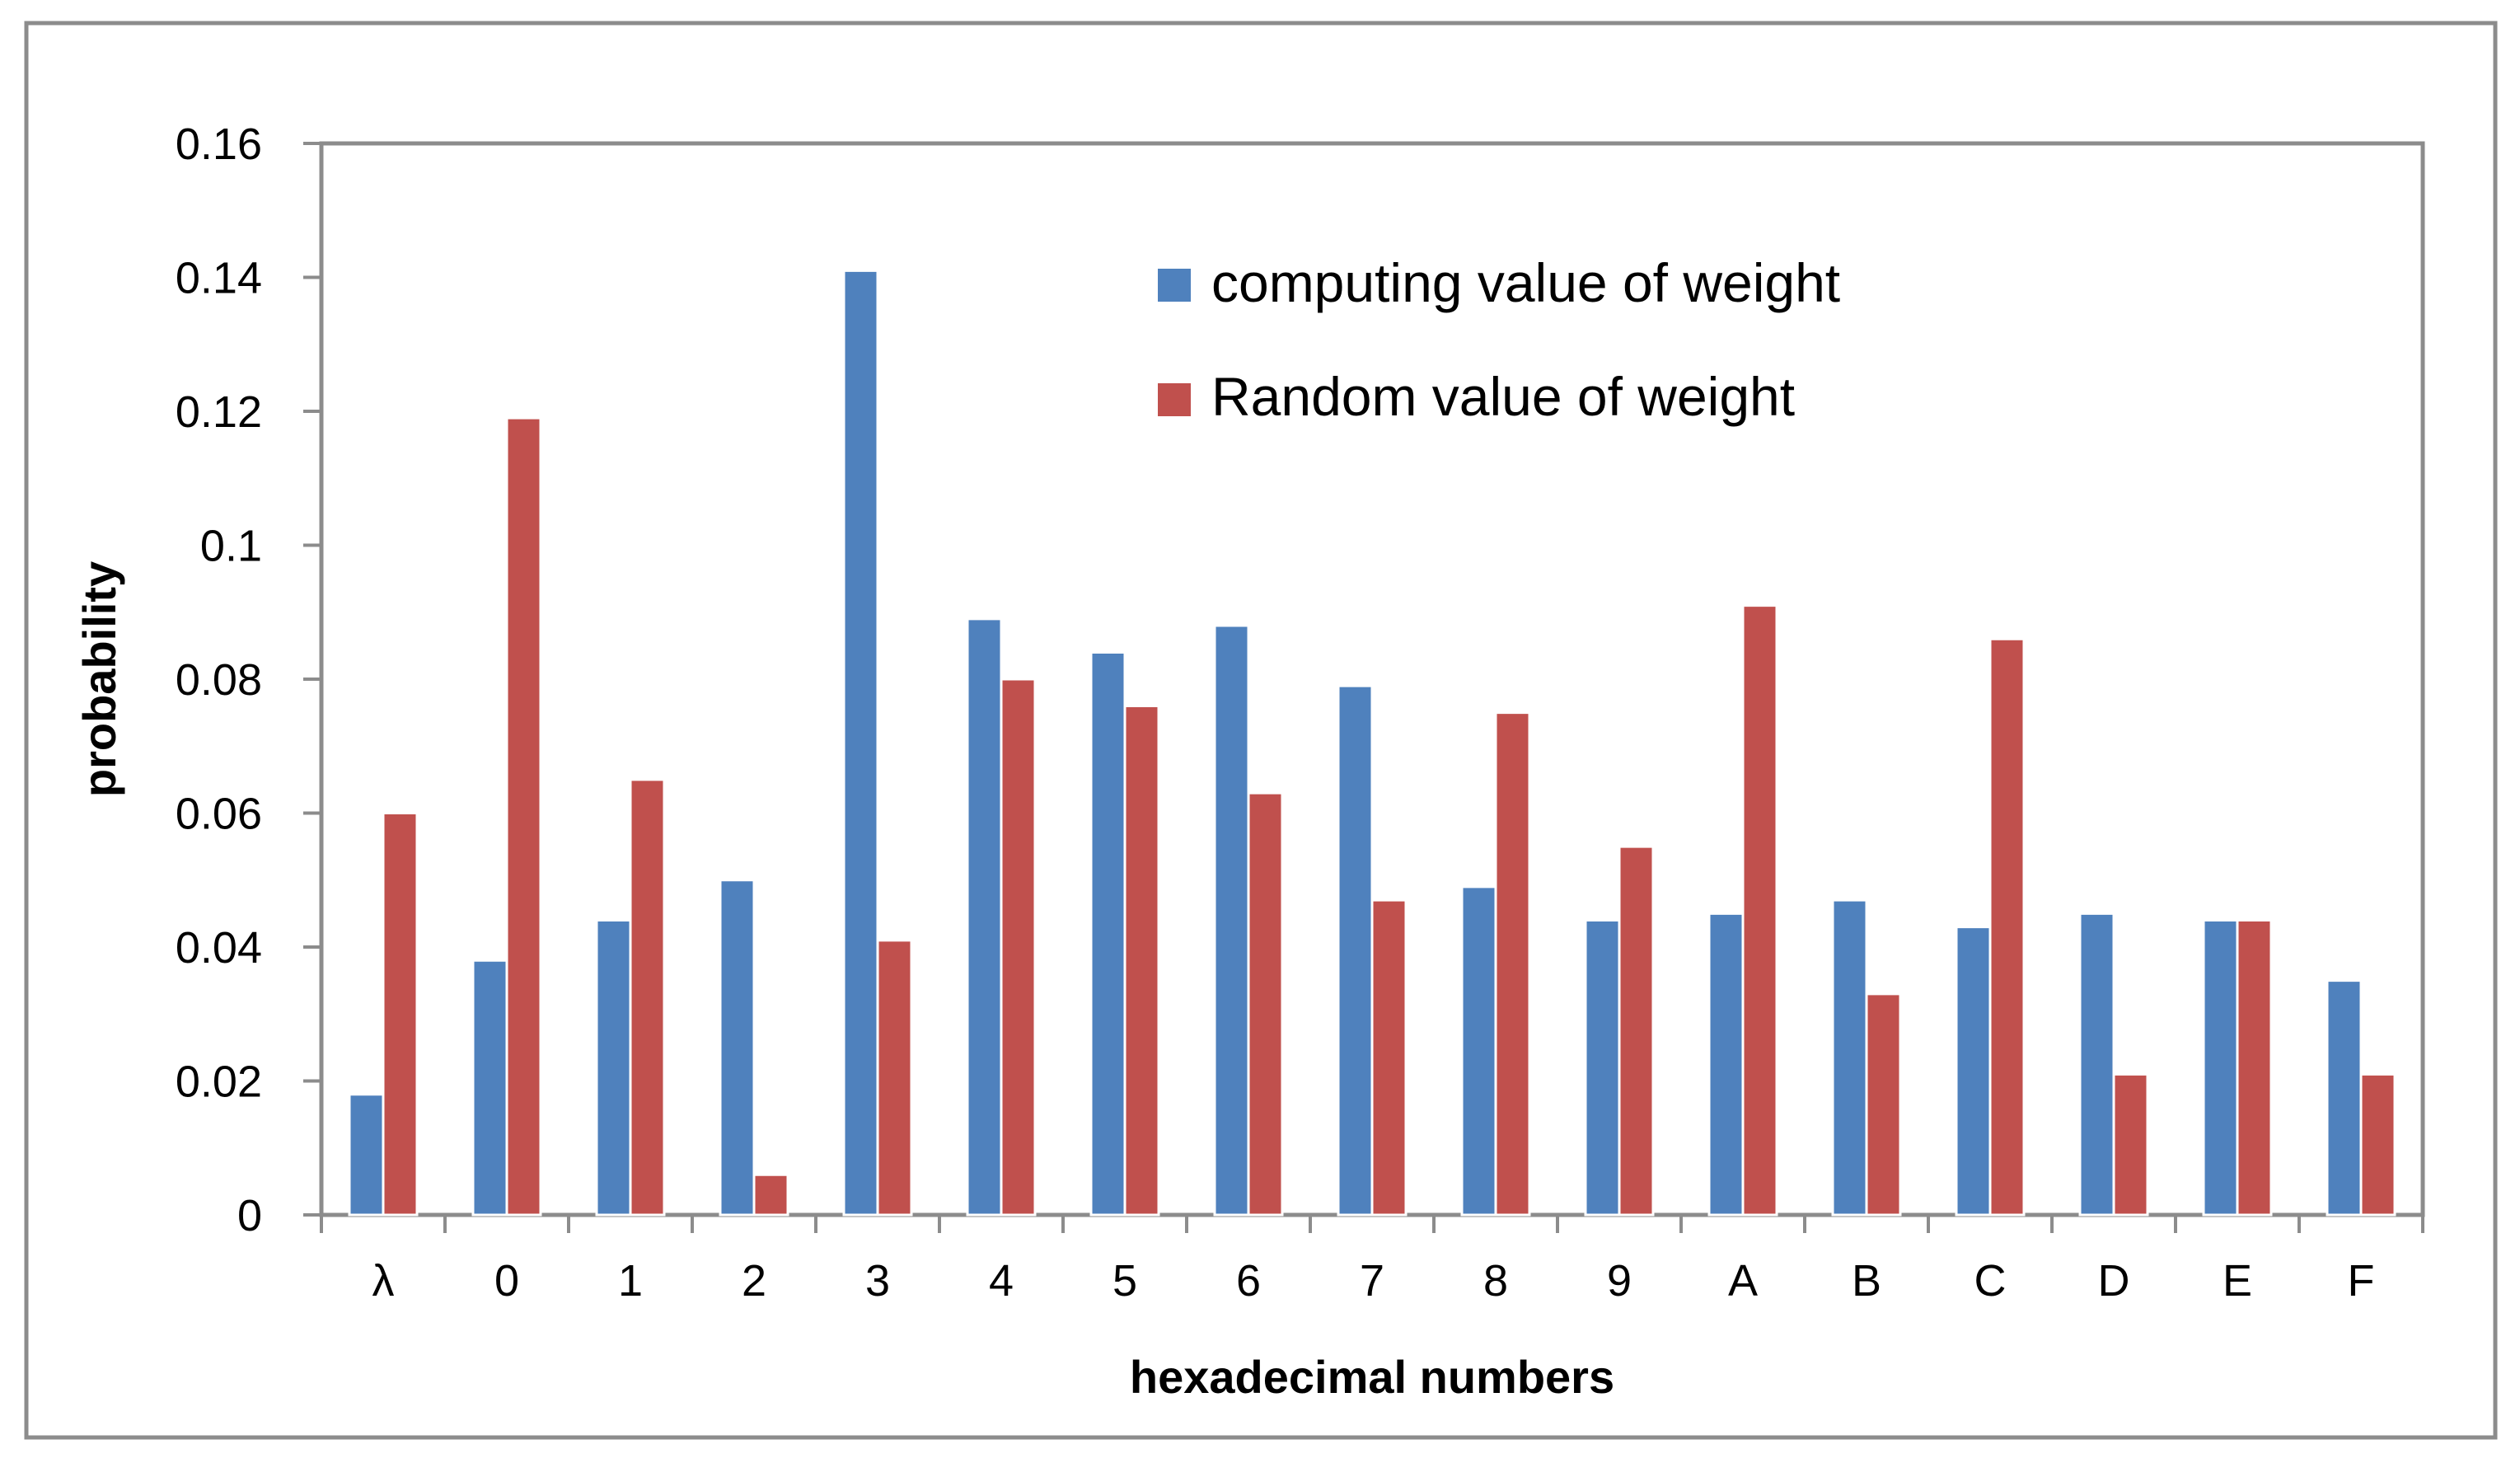 The image size is (2520, 1463). I want to click on x-axis: λ 0 1 2 3 4 5 6 7 8 9 A B C D E F, so click(1372, 1260).